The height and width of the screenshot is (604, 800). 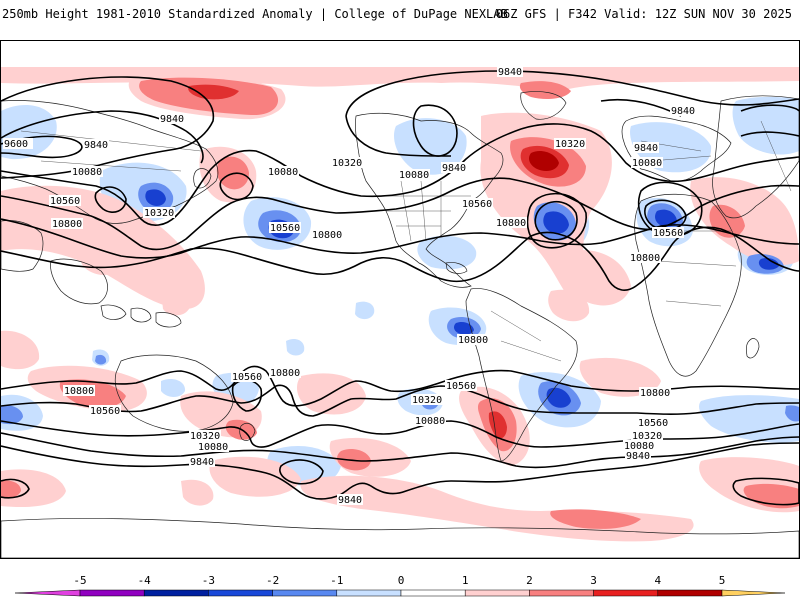 I want to click on colorbar-tick-labels: -5 -4 -3 -2 -1 0 1 2 3 4 5, so click(x=399, y=580).